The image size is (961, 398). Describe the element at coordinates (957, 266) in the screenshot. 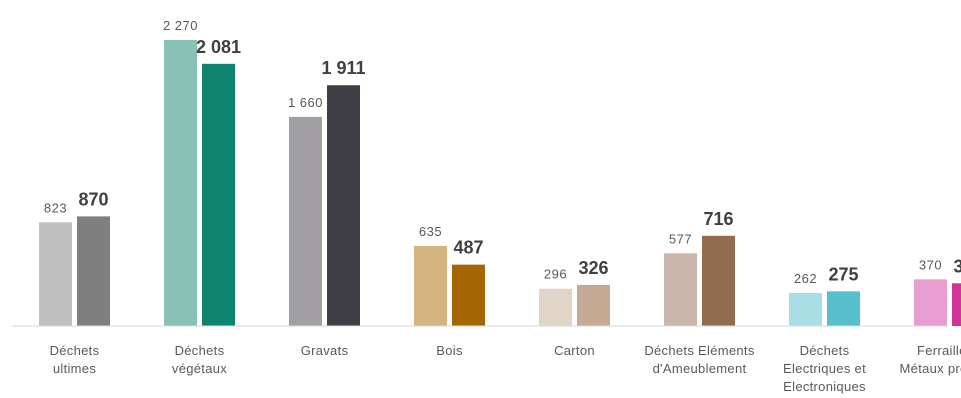

I see `data-label-series2-7: 339` at that location.